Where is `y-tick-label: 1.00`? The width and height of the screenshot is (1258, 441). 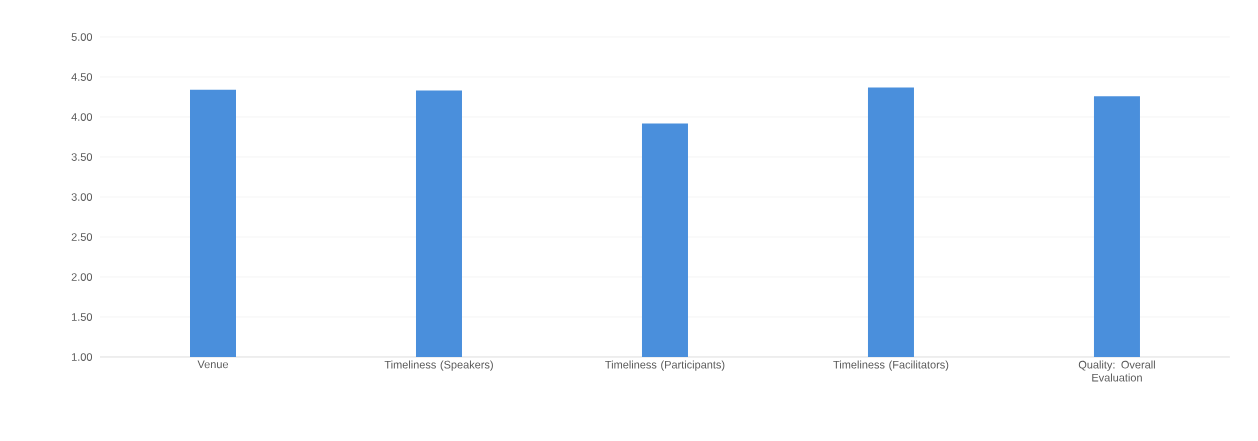
y-tick-label: 1.00 is located at coordinates (82, 357).